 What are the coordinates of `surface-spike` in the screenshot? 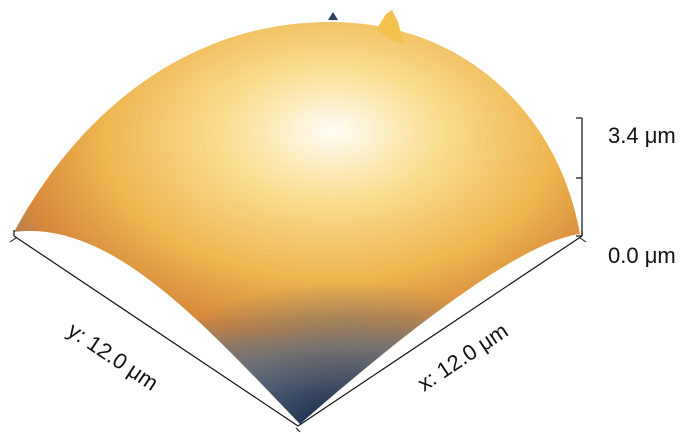 It's located at (390, 27).